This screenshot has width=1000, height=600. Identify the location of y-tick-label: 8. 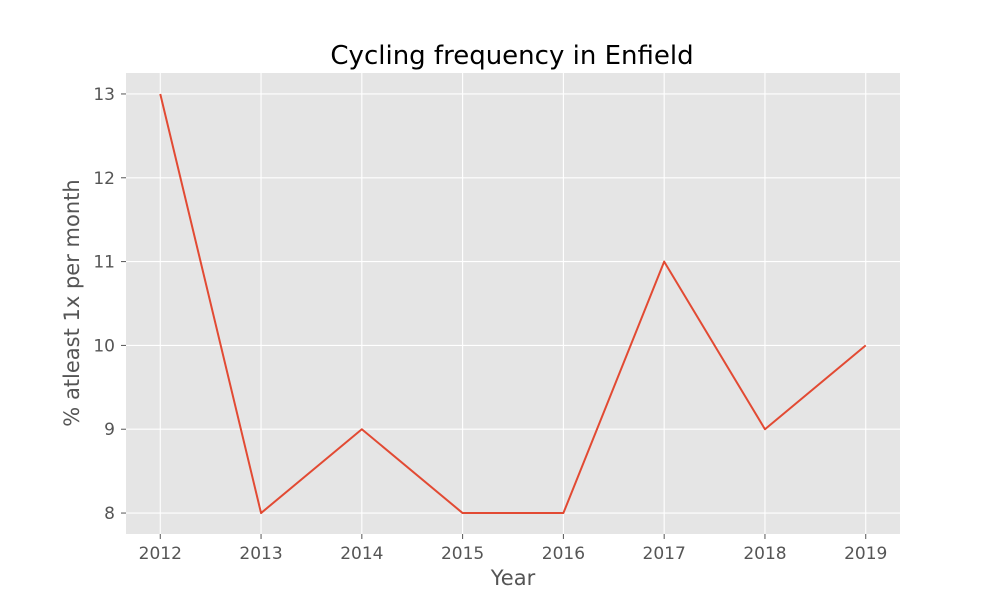
(109, 514).